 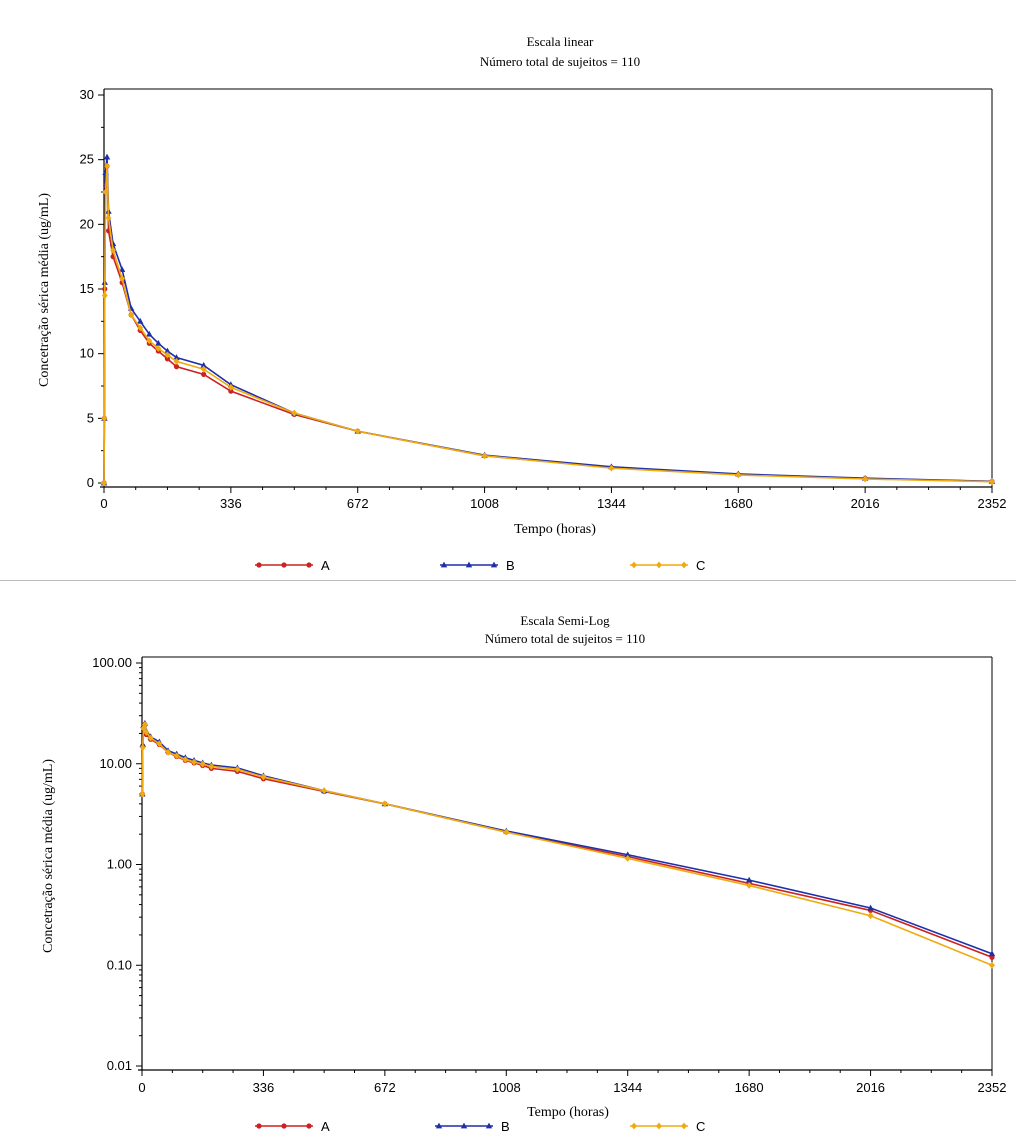 I want to click on legend-label: A, so click(x=325, y=565).